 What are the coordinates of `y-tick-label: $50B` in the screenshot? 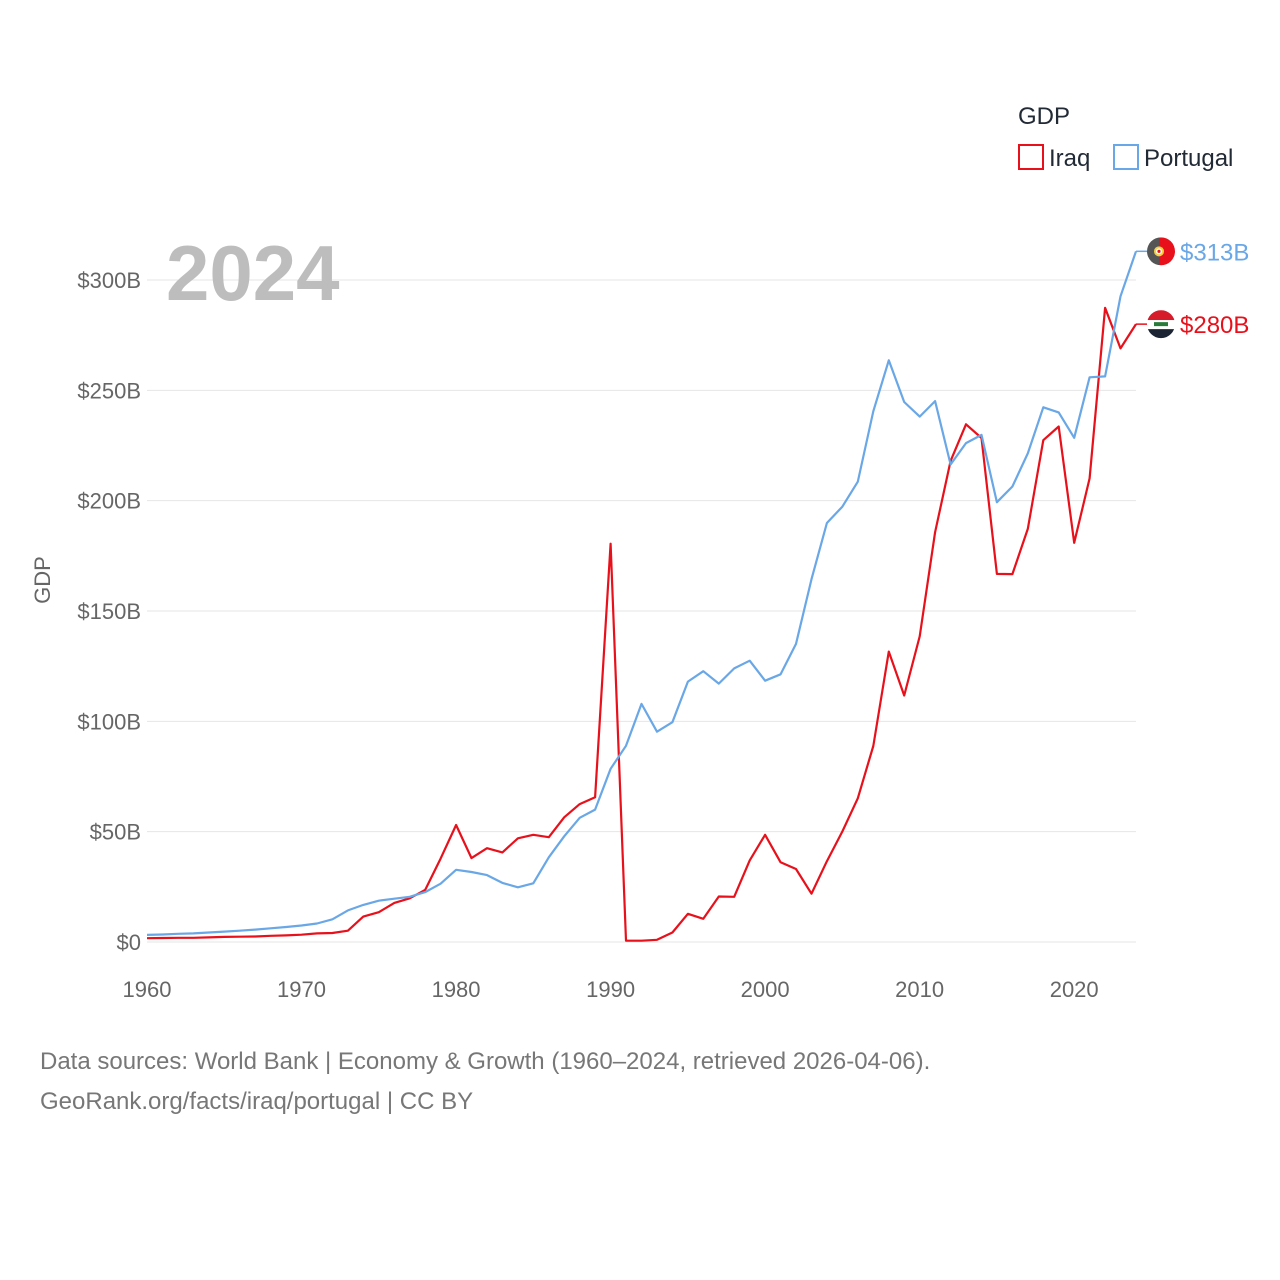 It's located at (115, 832).